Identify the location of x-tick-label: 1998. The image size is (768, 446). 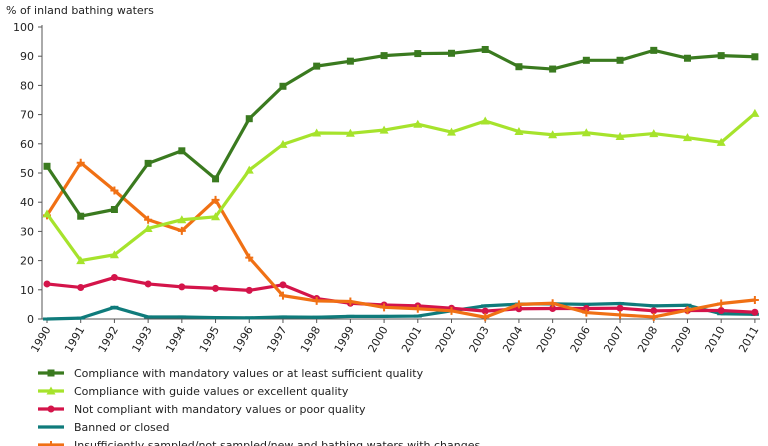
(310, 339).